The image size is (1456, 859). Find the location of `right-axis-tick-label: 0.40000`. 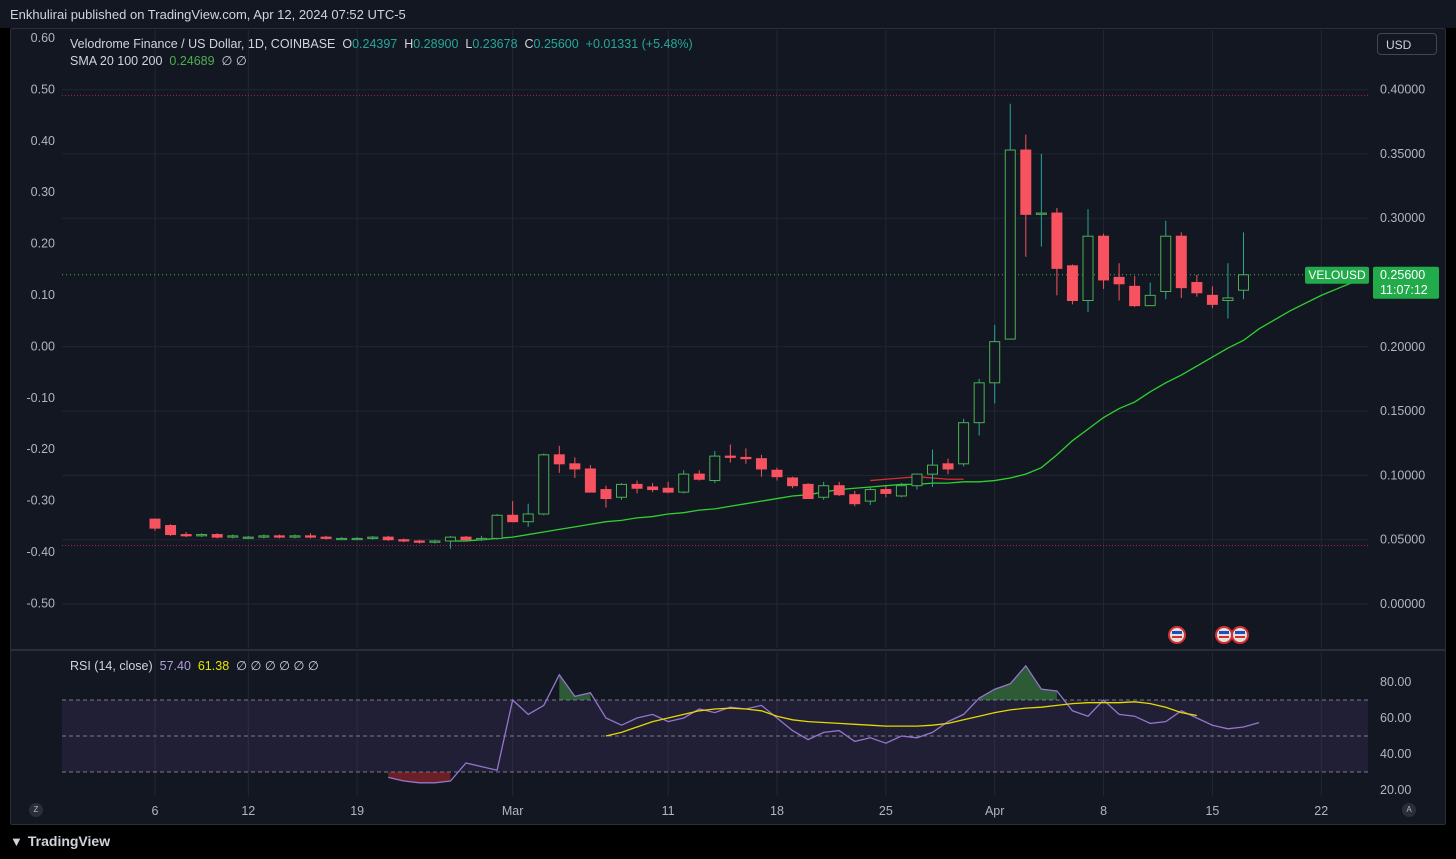

right-axis-tick-label: 0.40000 is located at coordinates (1402, 90).